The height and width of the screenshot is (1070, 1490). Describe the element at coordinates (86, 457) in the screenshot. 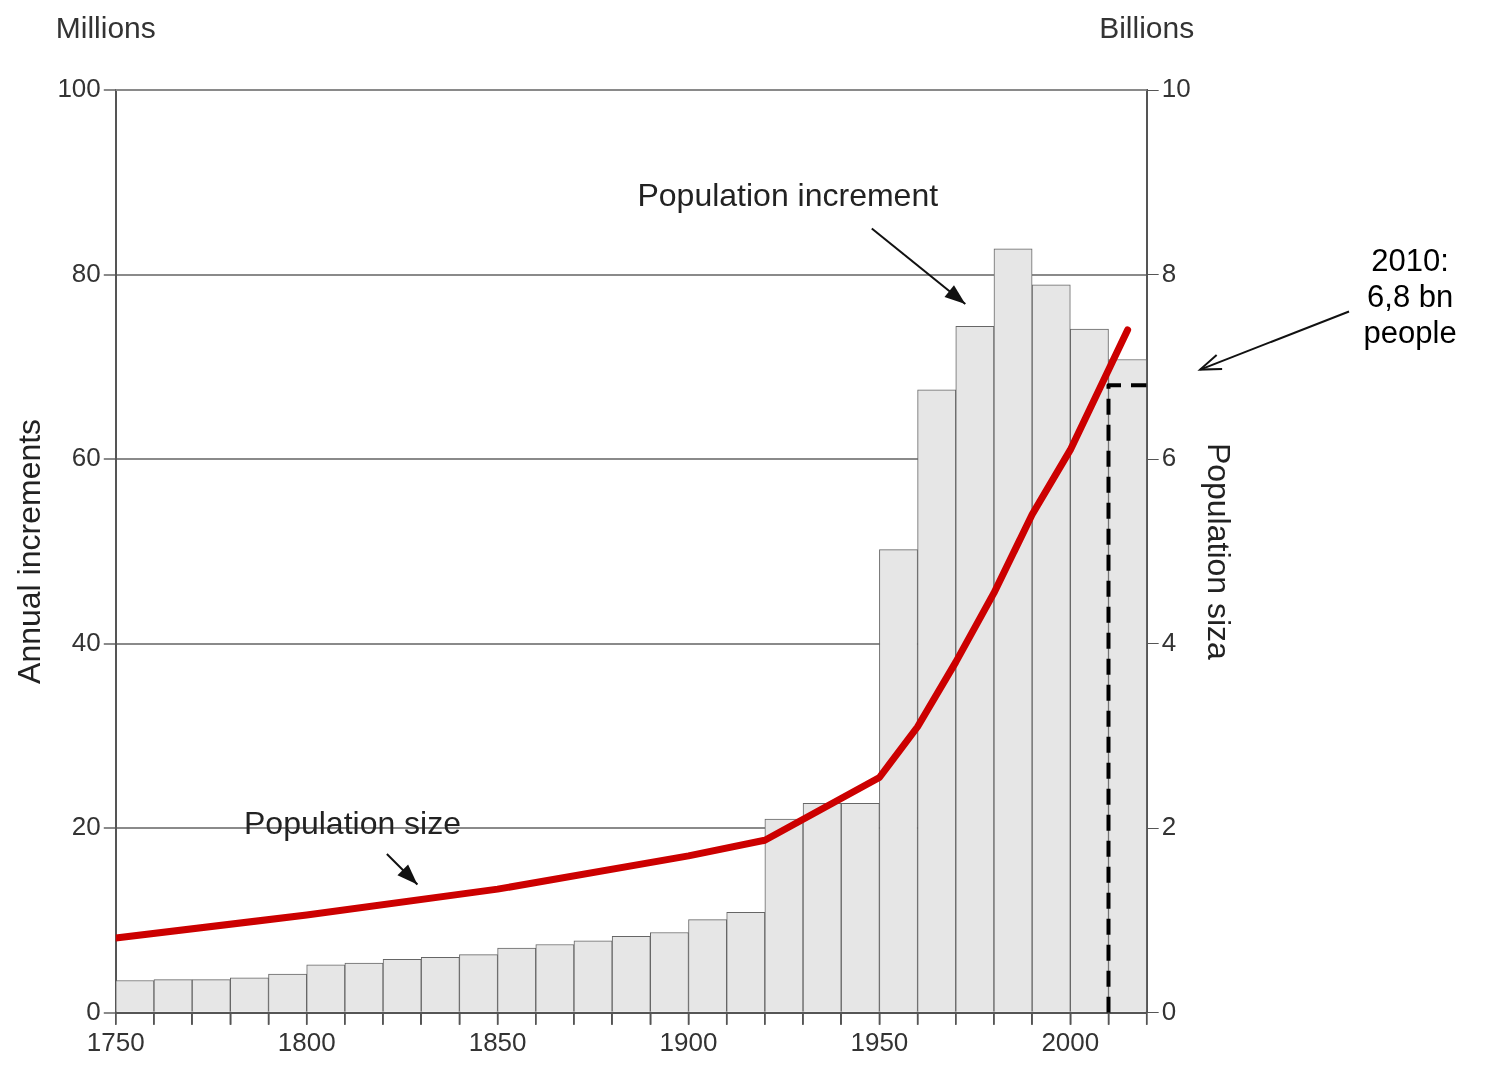

I see `y-tick-label: 60` at that location.